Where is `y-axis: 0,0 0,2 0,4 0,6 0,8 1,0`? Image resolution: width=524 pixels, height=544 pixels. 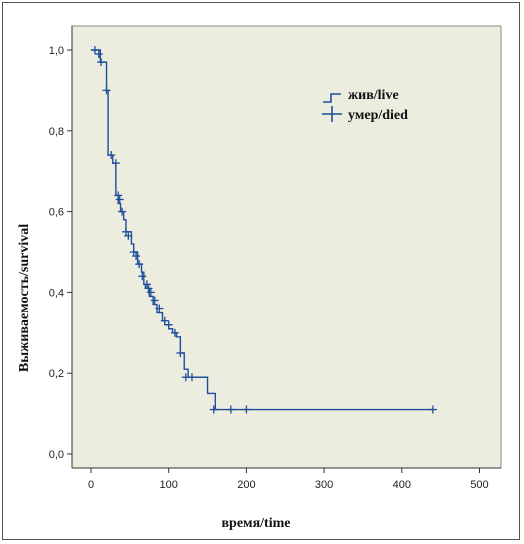 y-axis: 0,0 0,2 0,4 0,6 0,8 1,0 is located at coordinates (61, 247).